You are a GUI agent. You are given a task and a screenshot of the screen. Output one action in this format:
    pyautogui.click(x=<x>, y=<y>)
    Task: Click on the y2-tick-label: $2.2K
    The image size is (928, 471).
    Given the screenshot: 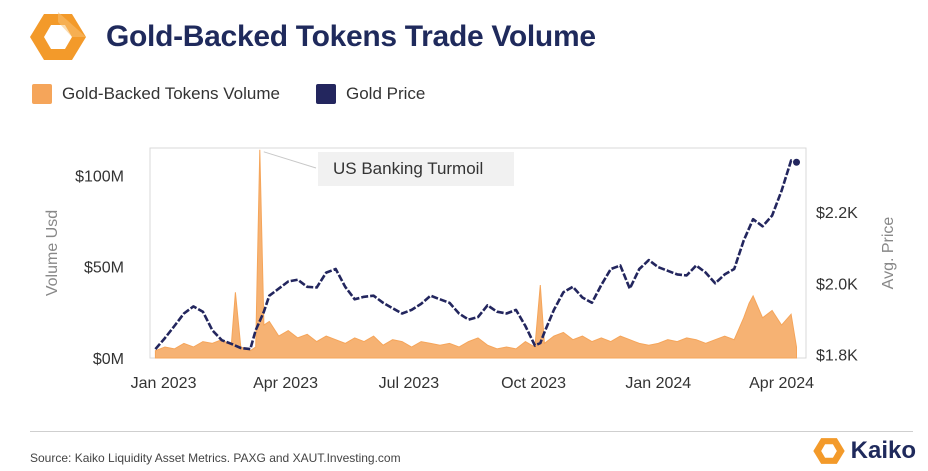 What is the action you would take?
    pyautogui.click(x=837, y=213)
    